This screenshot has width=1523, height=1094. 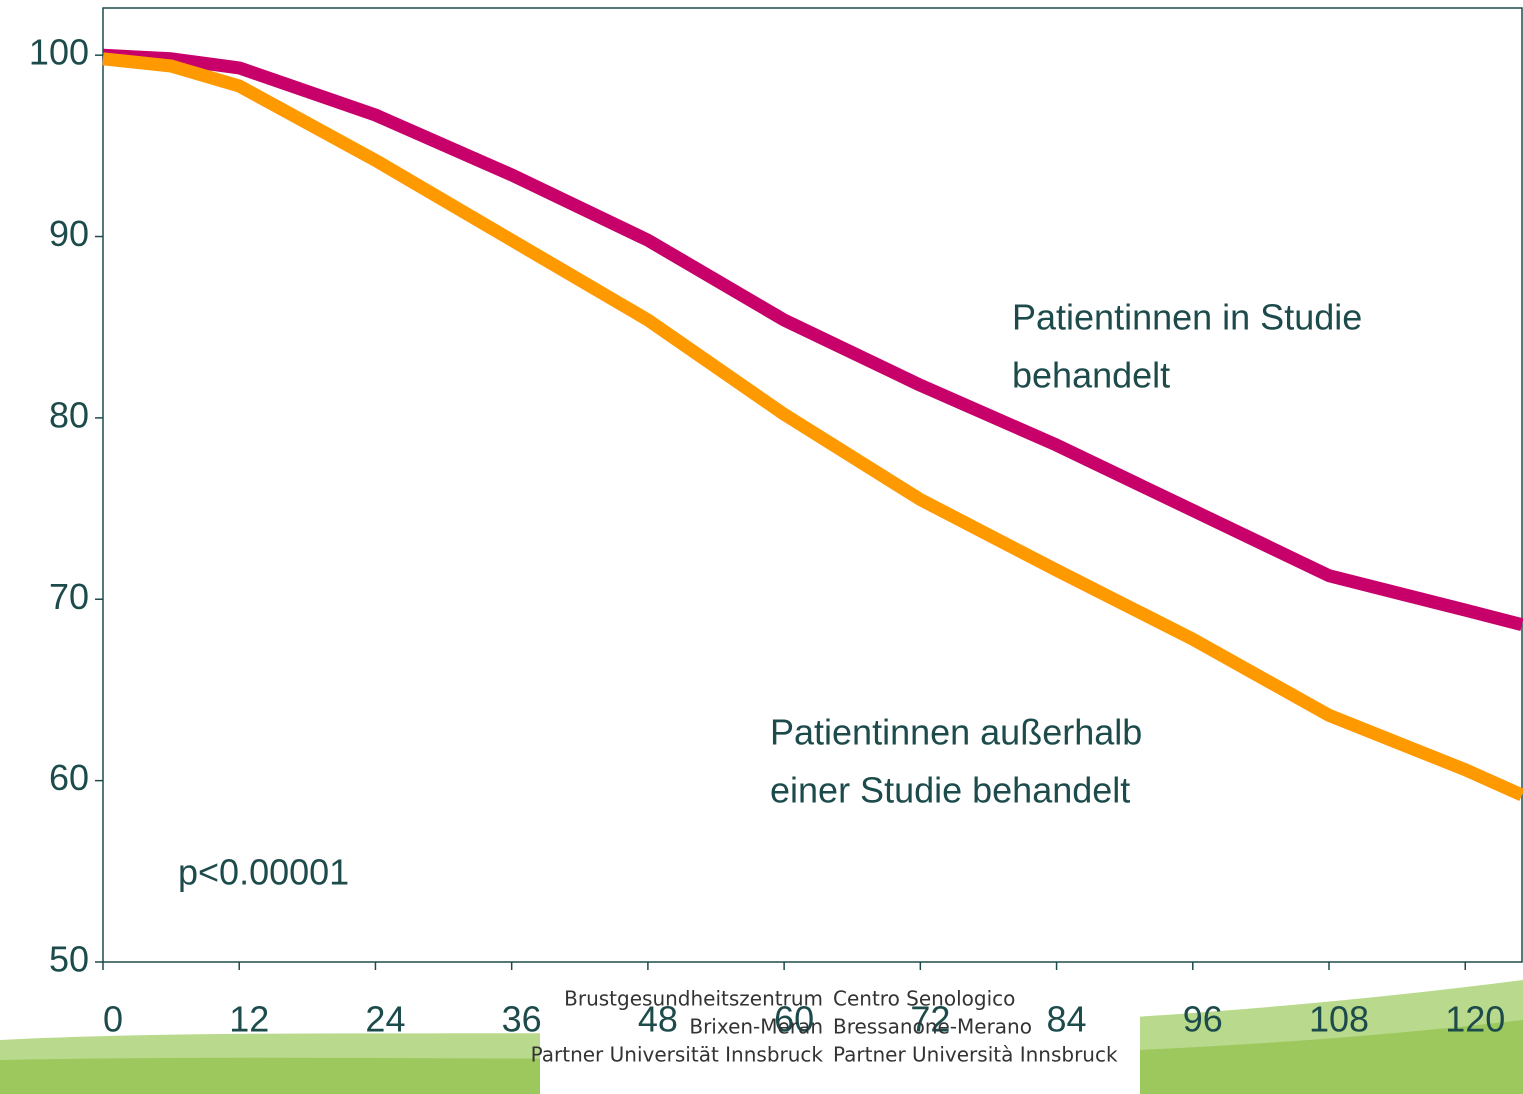 What do you see at coordinates (1203, 1019) in the screenshot?
I see `x-tick-label: 96` at bounding box center [1203, 1019].